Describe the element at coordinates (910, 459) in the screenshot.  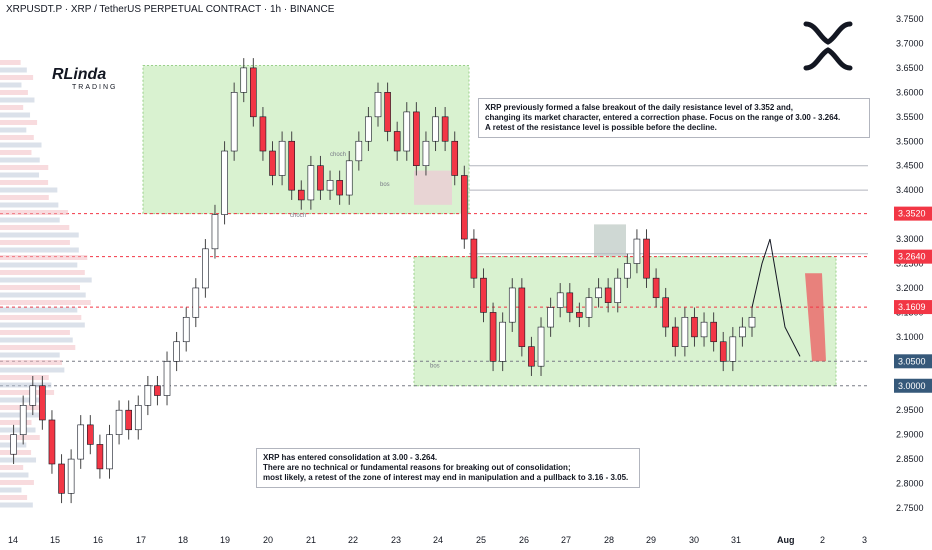
I see `y-tick-18: 2.8500` at that location.